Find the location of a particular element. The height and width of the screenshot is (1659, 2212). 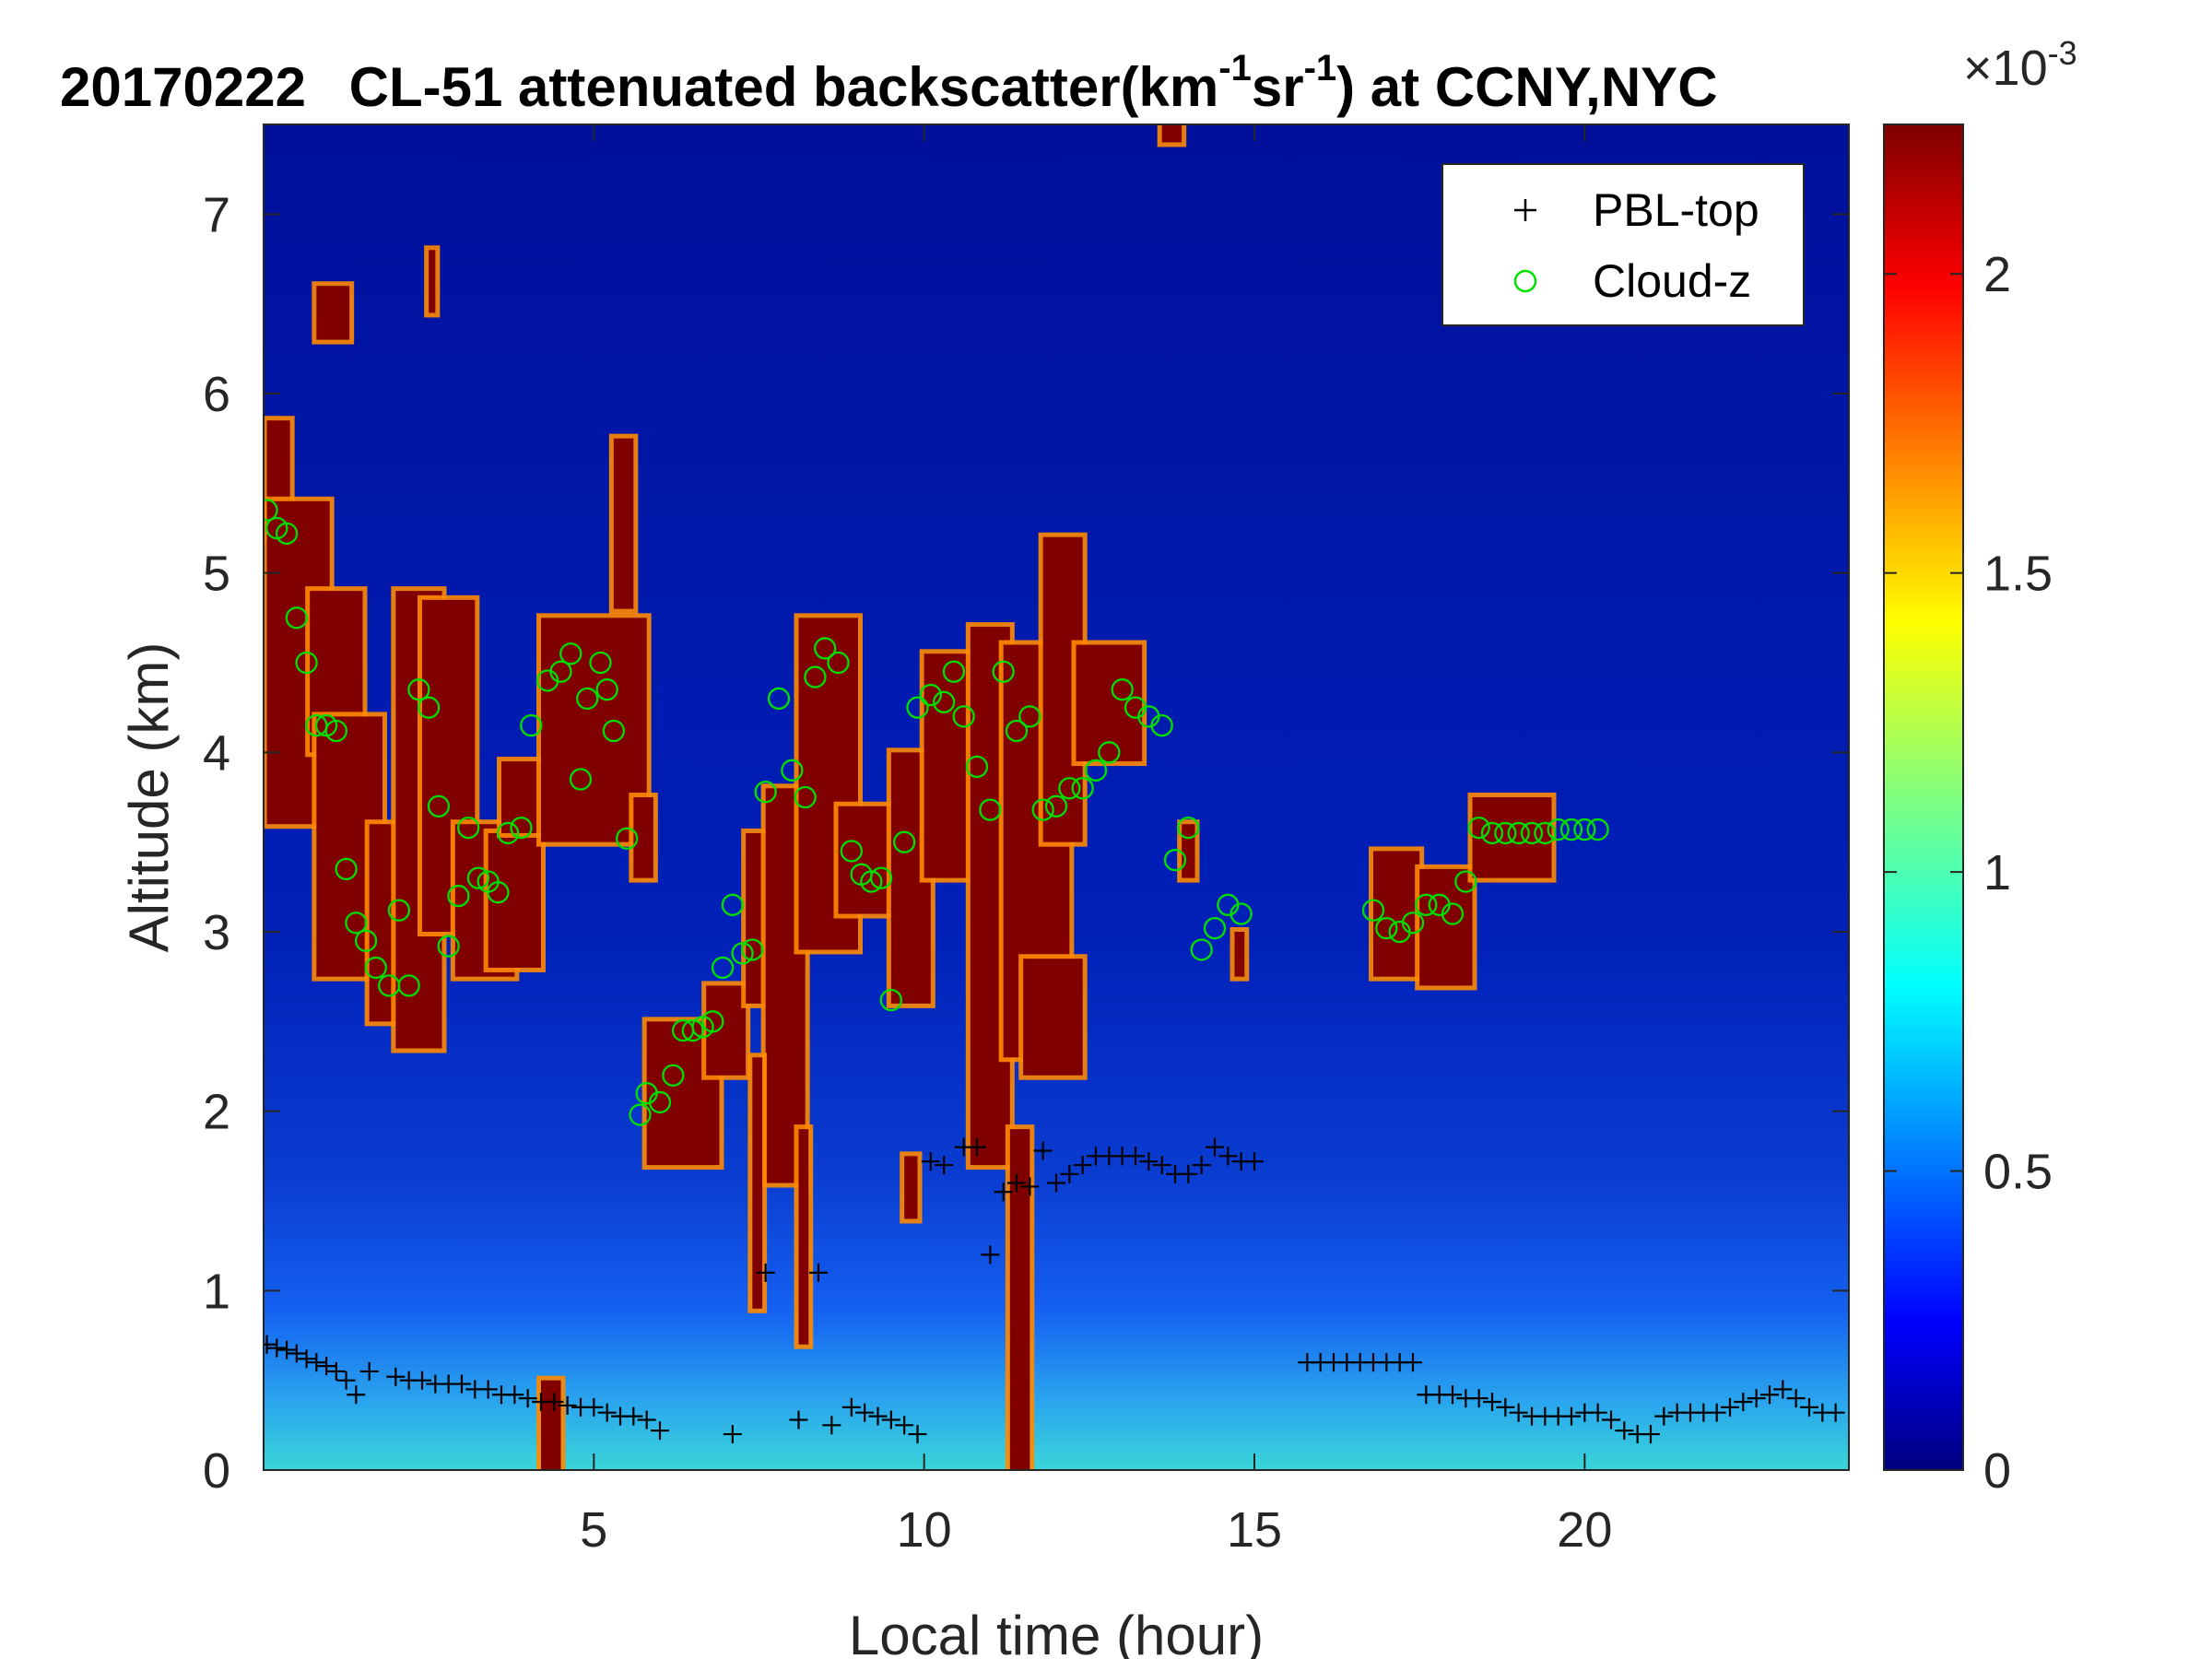

legend: PBL-top Cloud-z is located at coordinates (1623, 244).